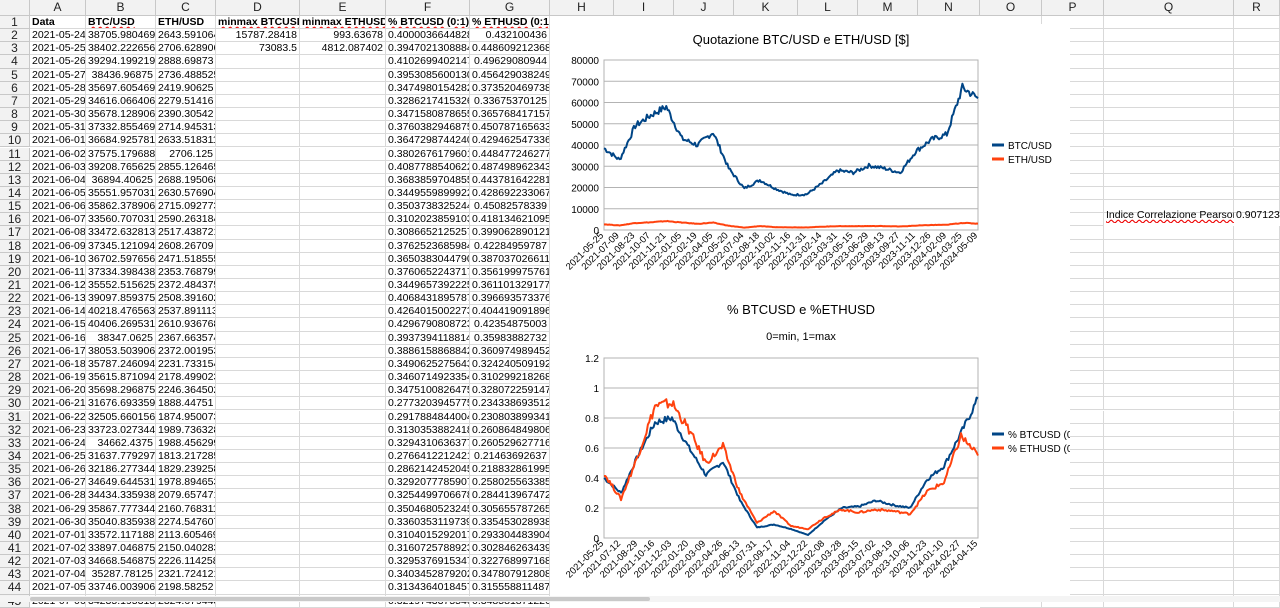 The image size is (1280, 608). Describe the element at coordinates (510, 325) in the screenshot. I see `cell-pct-eth: 0.42354875003` at that location.